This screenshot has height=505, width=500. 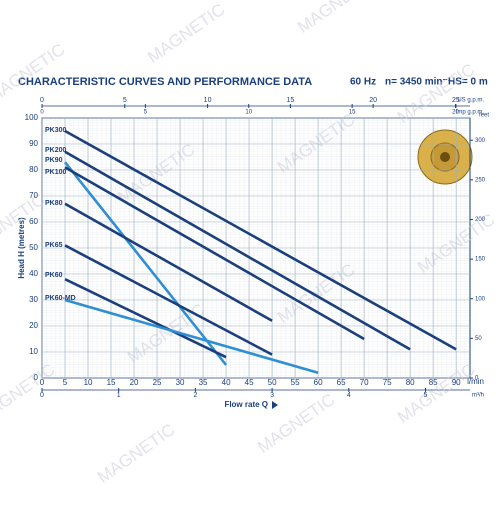 I want to click on series-label: PK100, so click(x=56, y=172).